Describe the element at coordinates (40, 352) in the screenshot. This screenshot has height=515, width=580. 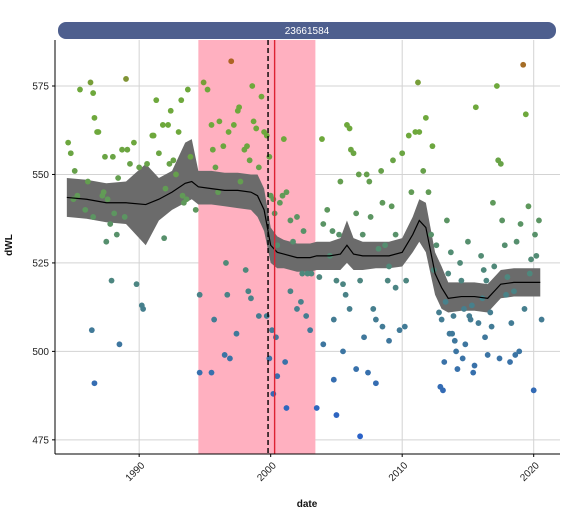
I see `y-tick-label: 500` at that location.